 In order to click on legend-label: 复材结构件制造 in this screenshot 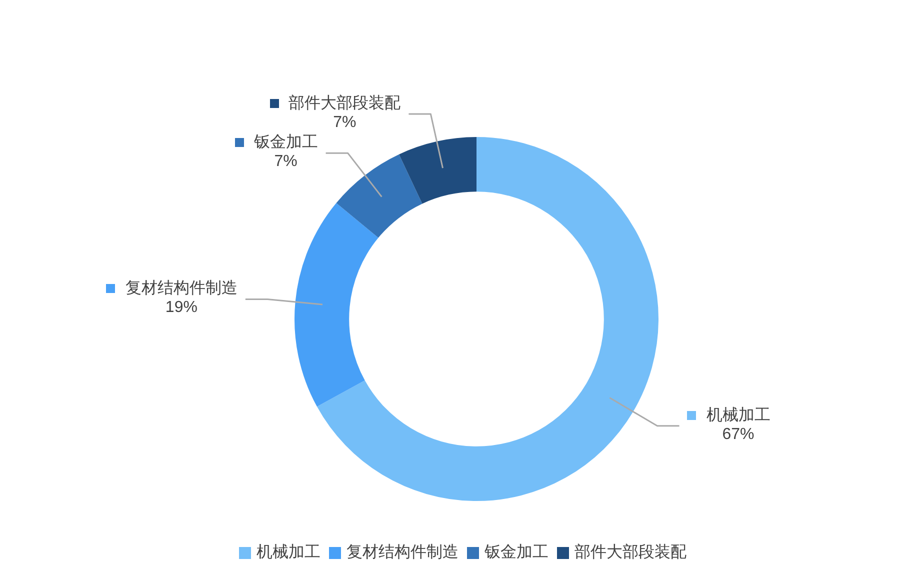, I will do `click(181, 288)`.